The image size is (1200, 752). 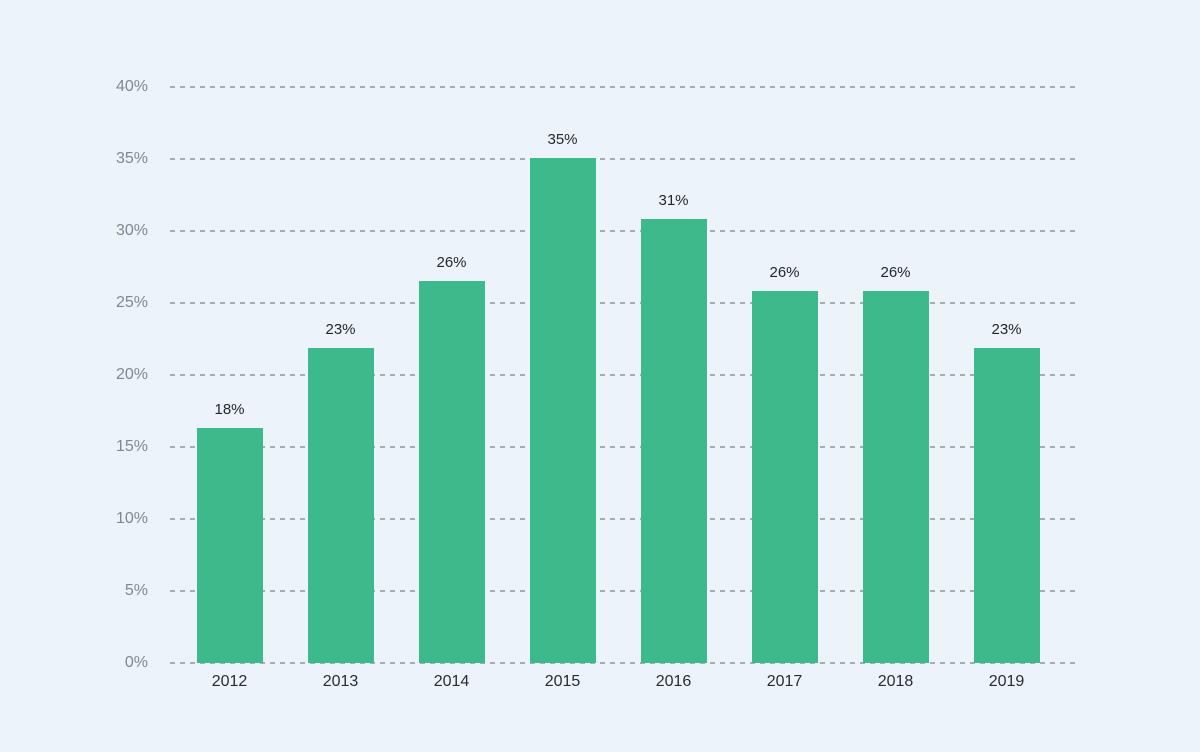 What do you see at coordinates (229, 681) in the screenshot?
I see `x-axis-label: 2012` at bounding box center [229, 681].